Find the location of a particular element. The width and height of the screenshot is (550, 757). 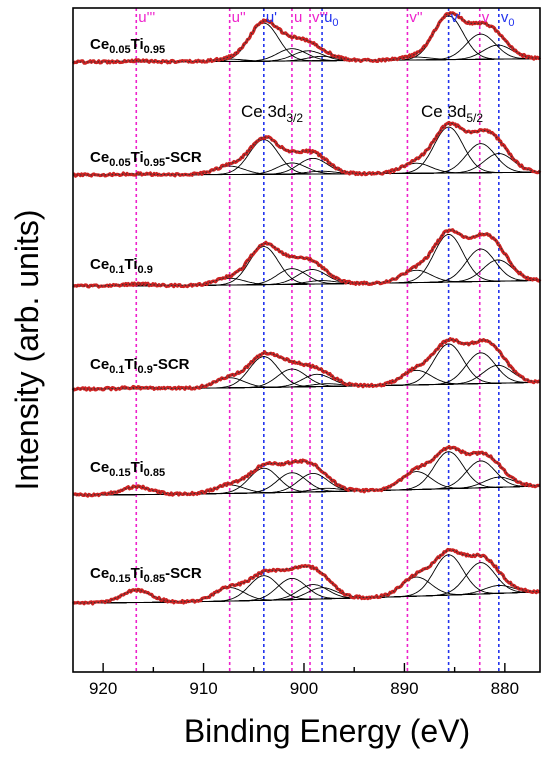

region-labels: Ce 3d3/2 Ce 3d5/2 is located at coordinates (362, 113).